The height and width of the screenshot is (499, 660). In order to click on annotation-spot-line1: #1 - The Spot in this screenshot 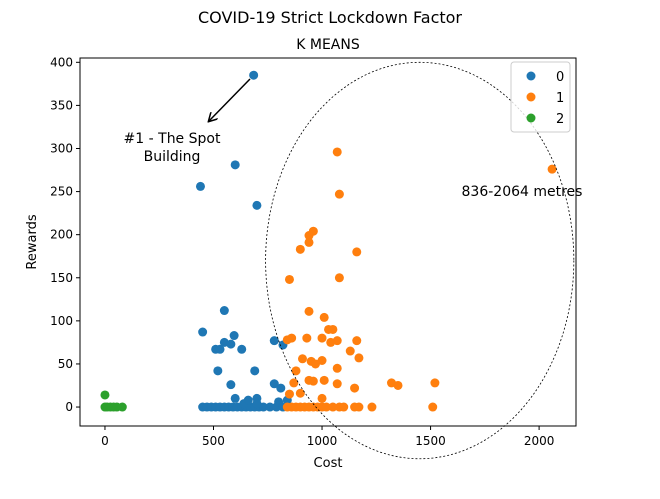, I will do `click(172, 139)`.